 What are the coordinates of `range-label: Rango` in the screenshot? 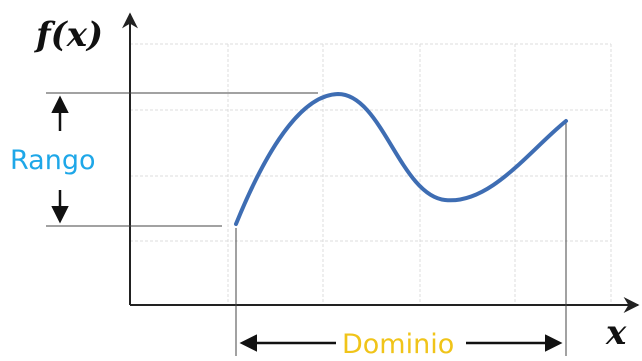 It's located at (52, 160).